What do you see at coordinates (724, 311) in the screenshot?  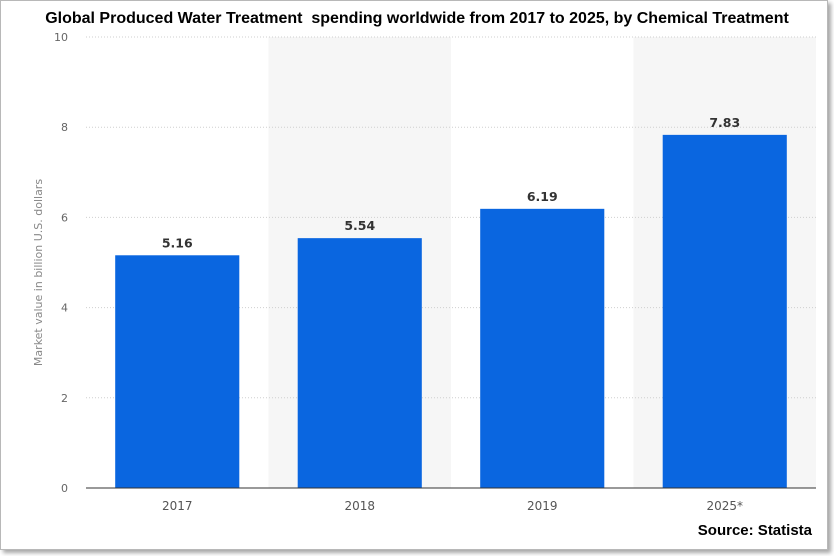 I see `bar-2025*` at bounding box center [724, 311].